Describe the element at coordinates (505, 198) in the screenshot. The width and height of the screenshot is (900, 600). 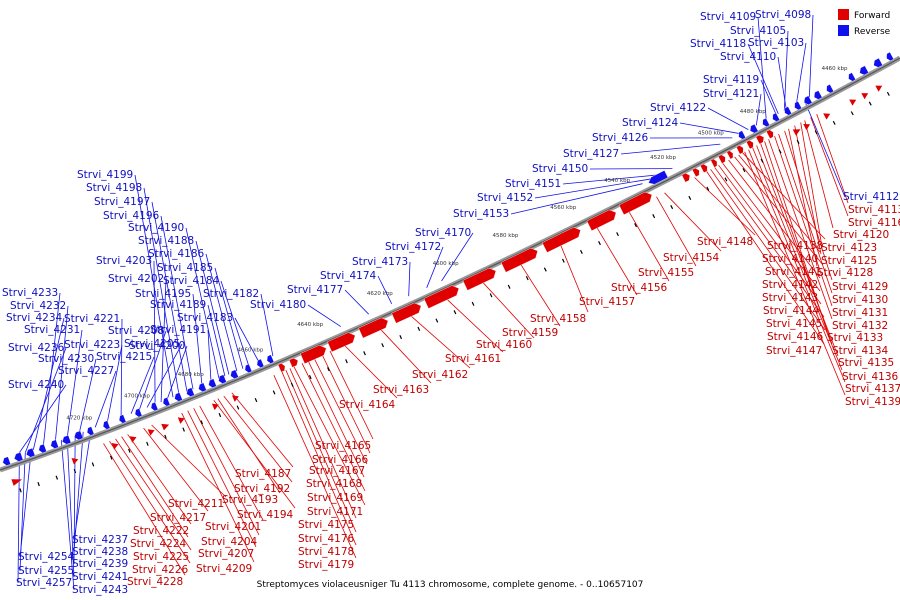
I see `reverse-gene-label: Strvi_4152` at that location.